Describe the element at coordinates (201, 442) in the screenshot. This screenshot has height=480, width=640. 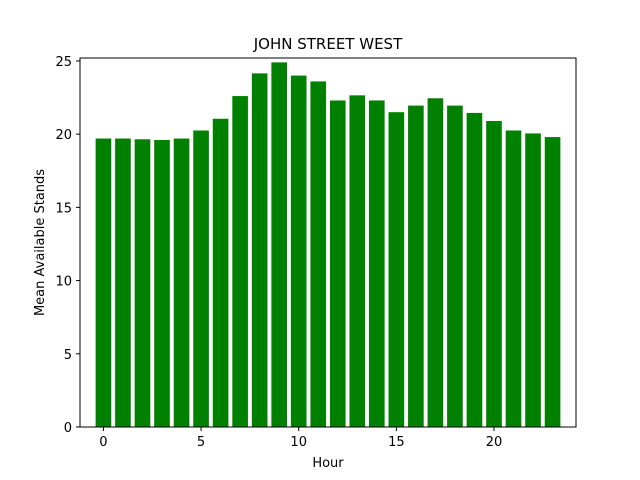
I see `x-tick-label: 5` at that location.